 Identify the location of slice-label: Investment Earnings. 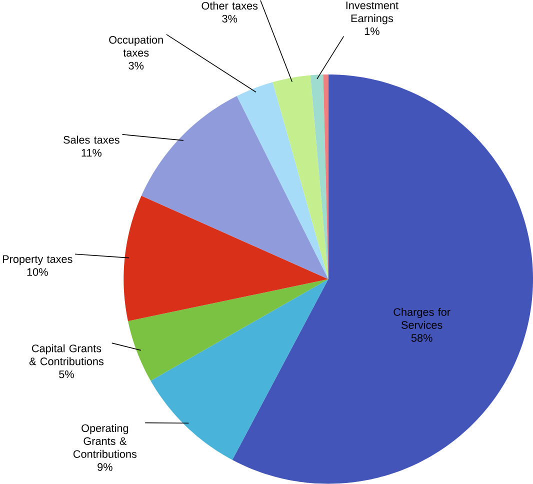
(372, 13).